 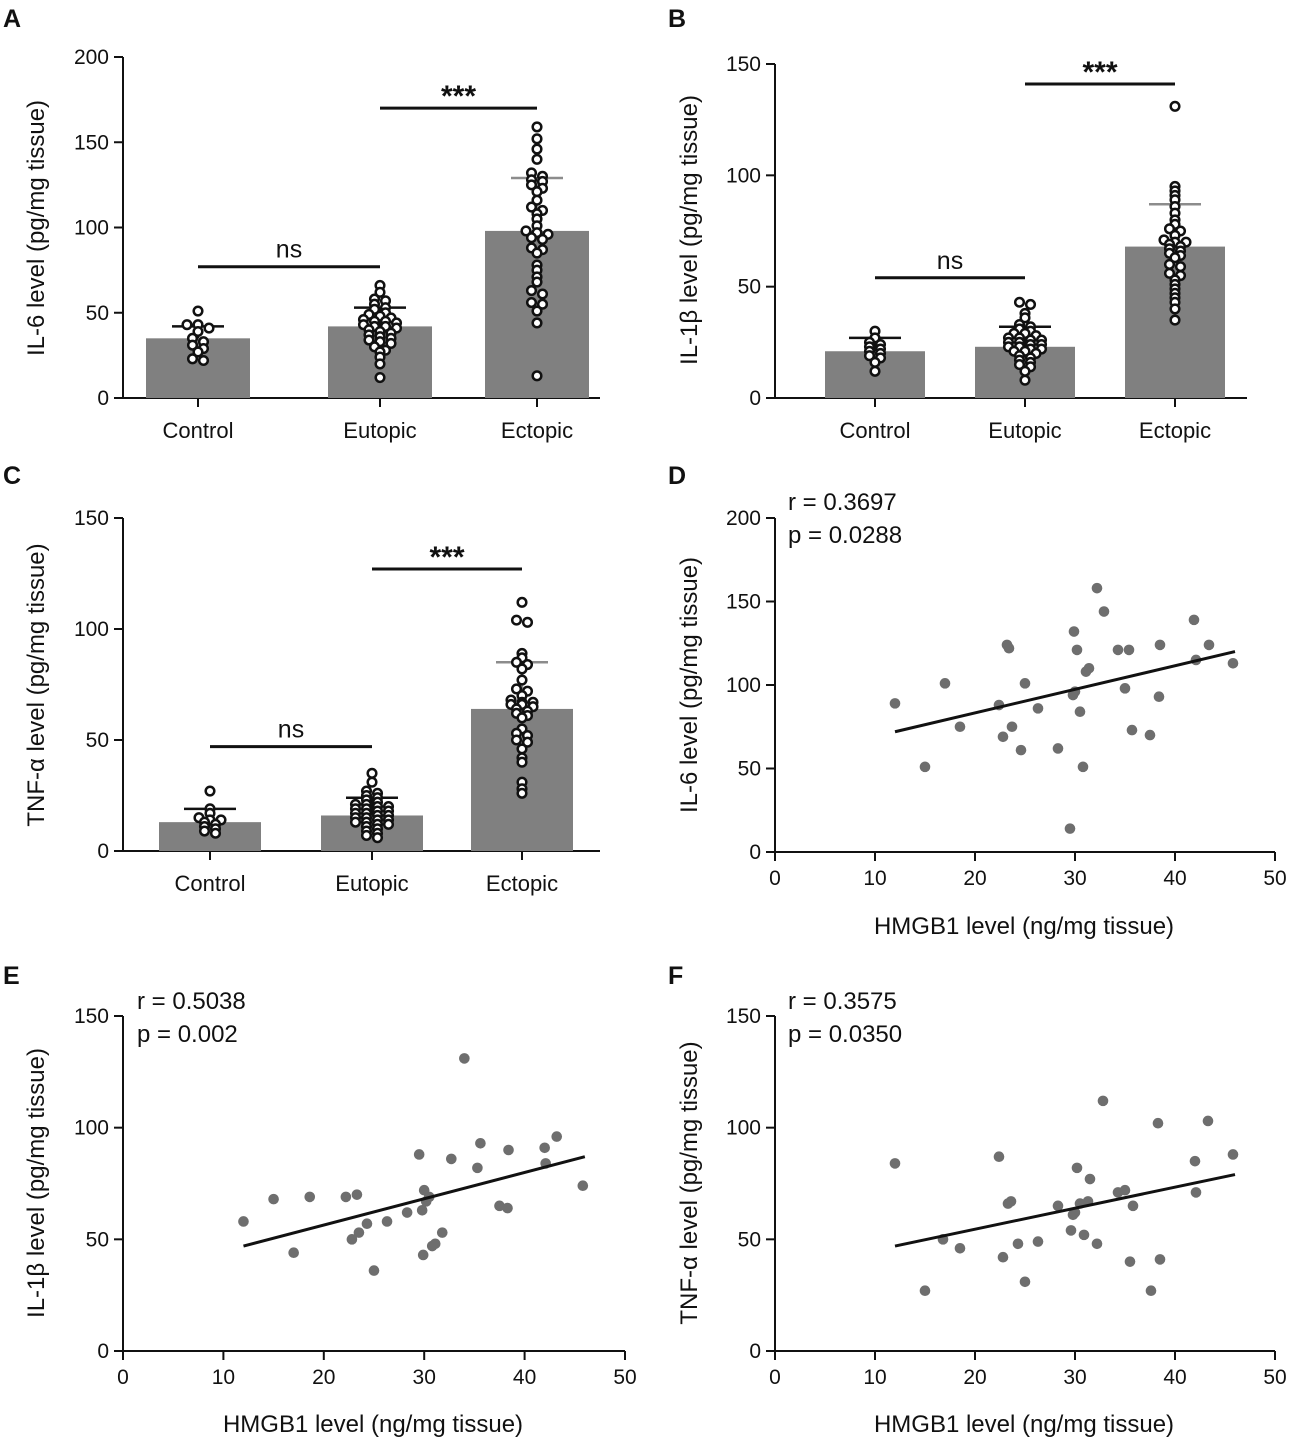 I want to click on p-value: p = 0.0288, so click(x=845, y=535).